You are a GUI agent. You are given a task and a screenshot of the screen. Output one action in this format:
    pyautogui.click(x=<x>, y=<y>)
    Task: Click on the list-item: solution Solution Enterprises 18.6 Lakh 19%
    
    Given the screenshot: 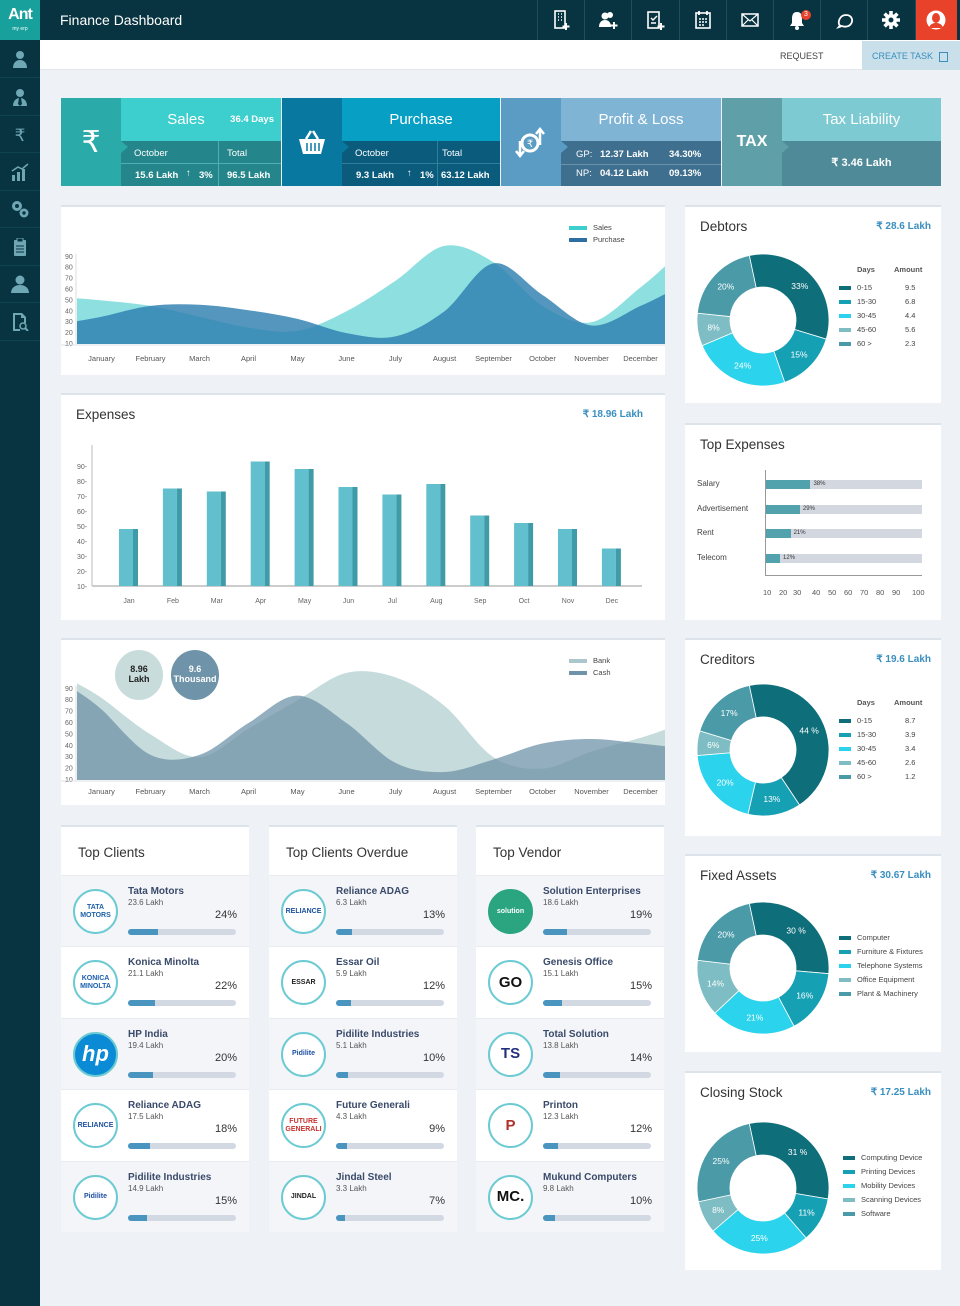 What is the action you would take?
    pyautogui.click(x=570, y=911)
    